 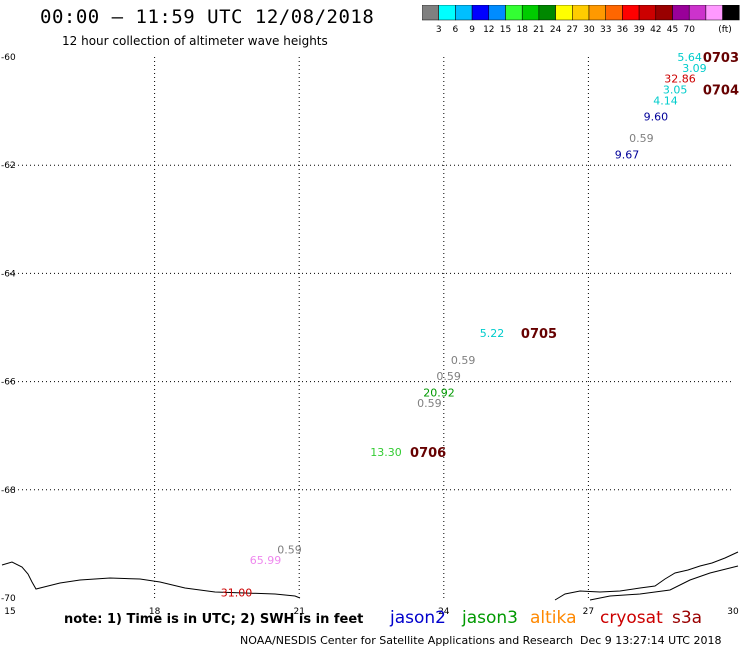 What do you see at coordinates (725, 30) in the screenshot?
I see `colorbar-unit: (ft)` at bounding box center [725, 30].